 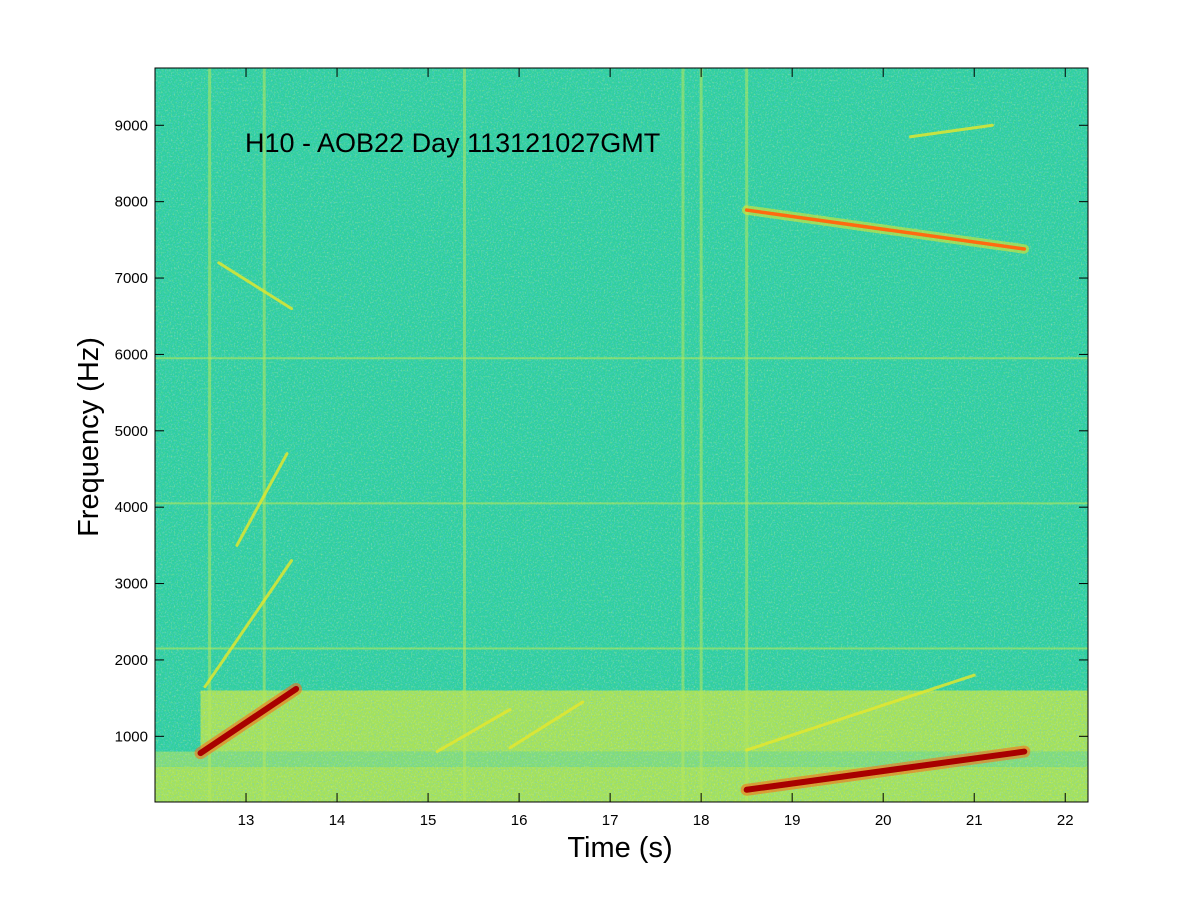 I want to click on x-tick-label: 18, so click(x=701, y=820).